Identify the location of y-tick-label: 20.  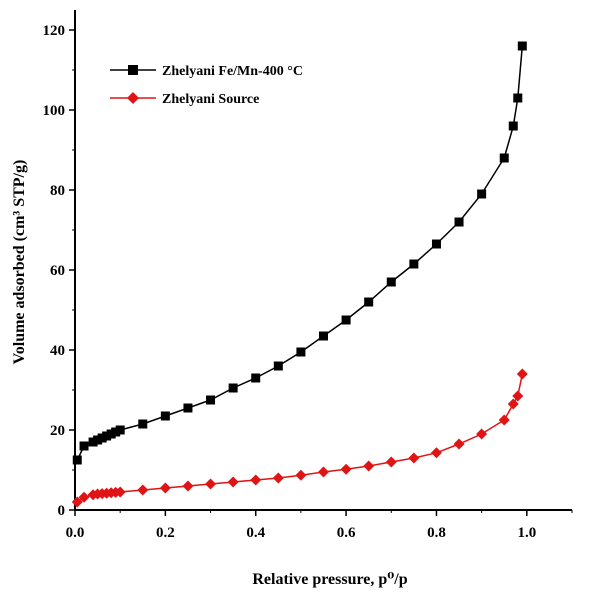
(57, 431).